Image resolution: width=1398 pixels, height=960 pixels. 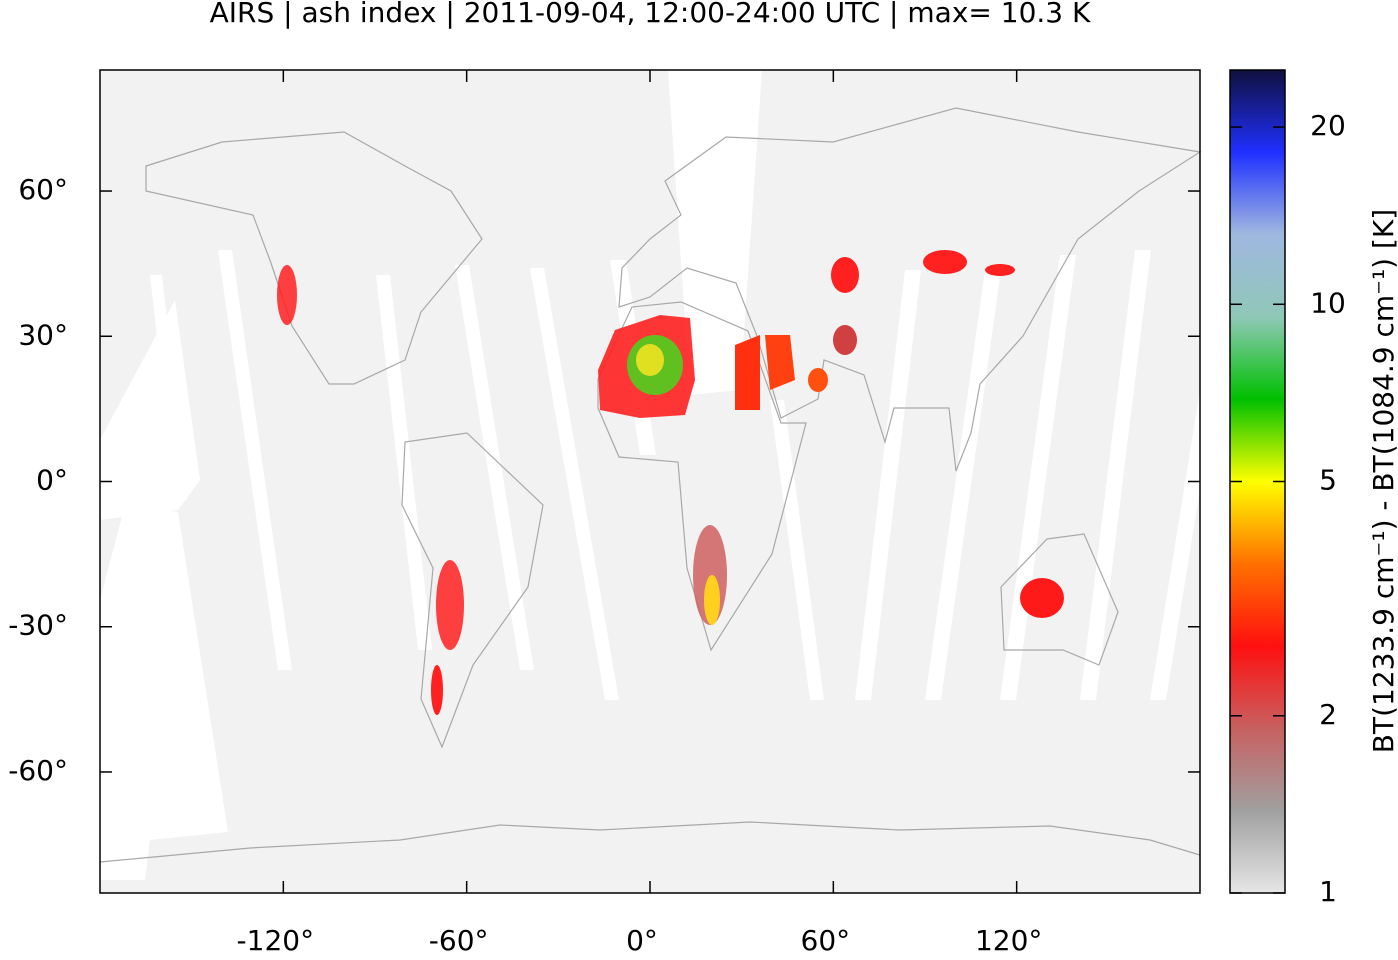 What do you see at coordinates (459, 940) in the screenshot?
I see `x-tick-label: -60°` at bounding box center [459, 940].